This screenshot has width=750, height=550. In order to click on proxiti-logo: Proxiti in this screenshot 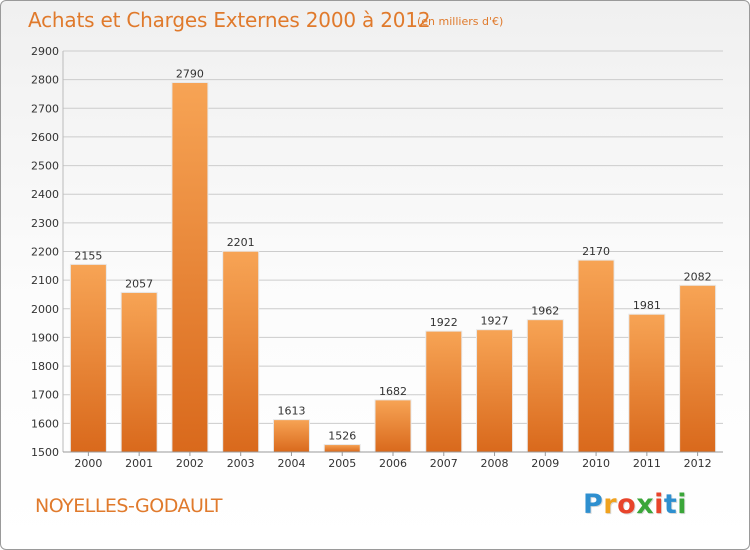, I will do `click(635, 504)`.